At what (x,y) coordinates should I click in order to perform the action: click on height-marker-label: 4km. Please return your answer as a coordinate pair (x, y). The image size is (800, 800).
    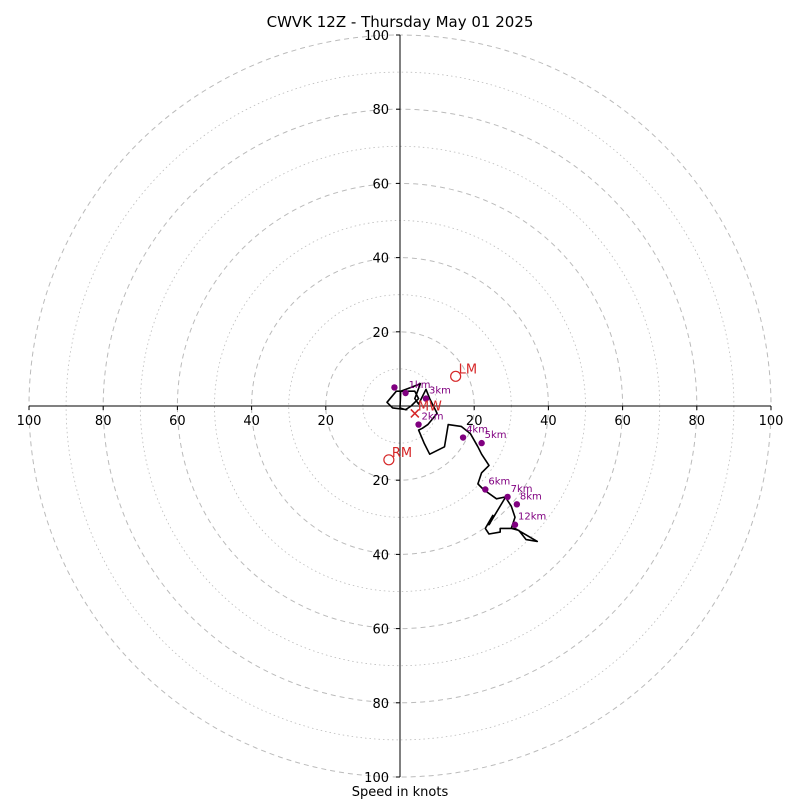
    Looking at the image, I should click on (477, 430).